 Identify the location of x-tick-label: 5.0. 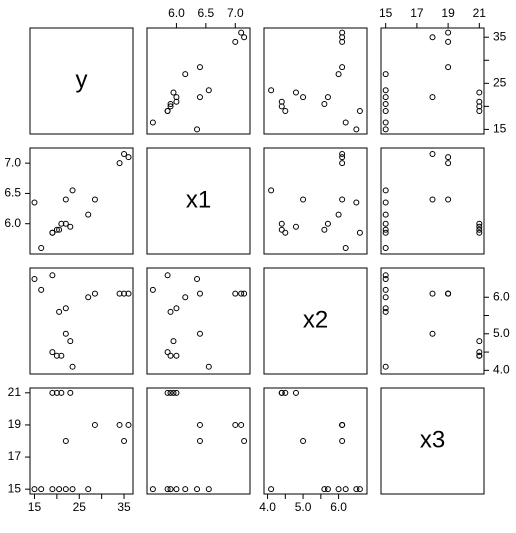
(303, 507).